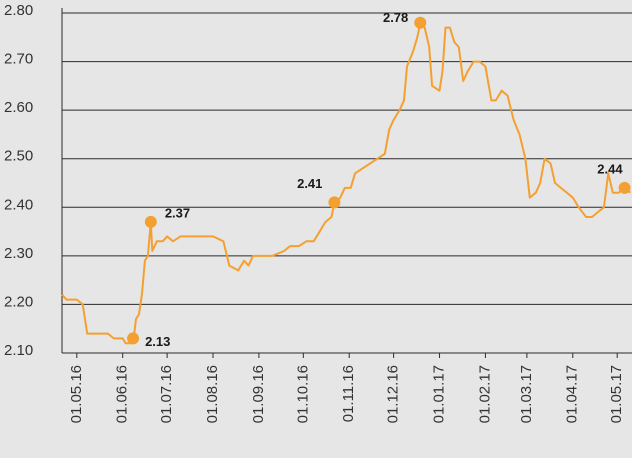 The width and height of the screenshot is (632, 458). What do you see at coordinates (393, 394) in the screenshot?
I see `x-tick-label: 01.12.16` at bounding box center [393, 394].